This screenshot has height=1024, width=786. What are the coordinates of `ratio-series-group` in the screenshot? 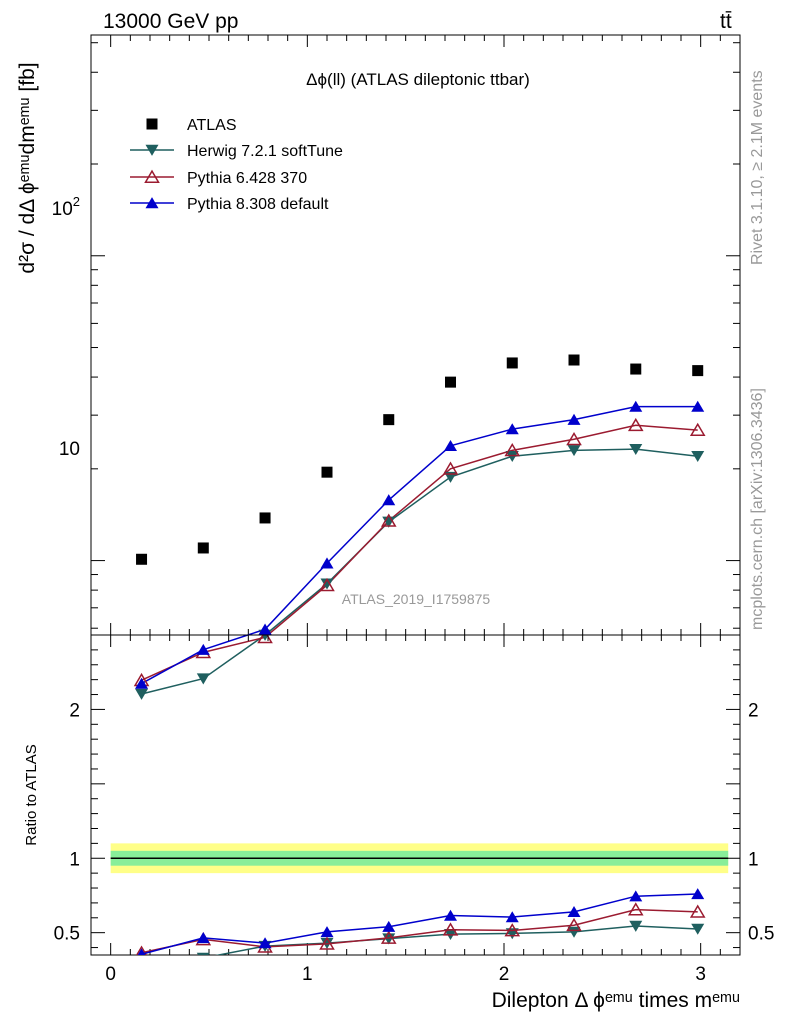 It's located at (420, 928).